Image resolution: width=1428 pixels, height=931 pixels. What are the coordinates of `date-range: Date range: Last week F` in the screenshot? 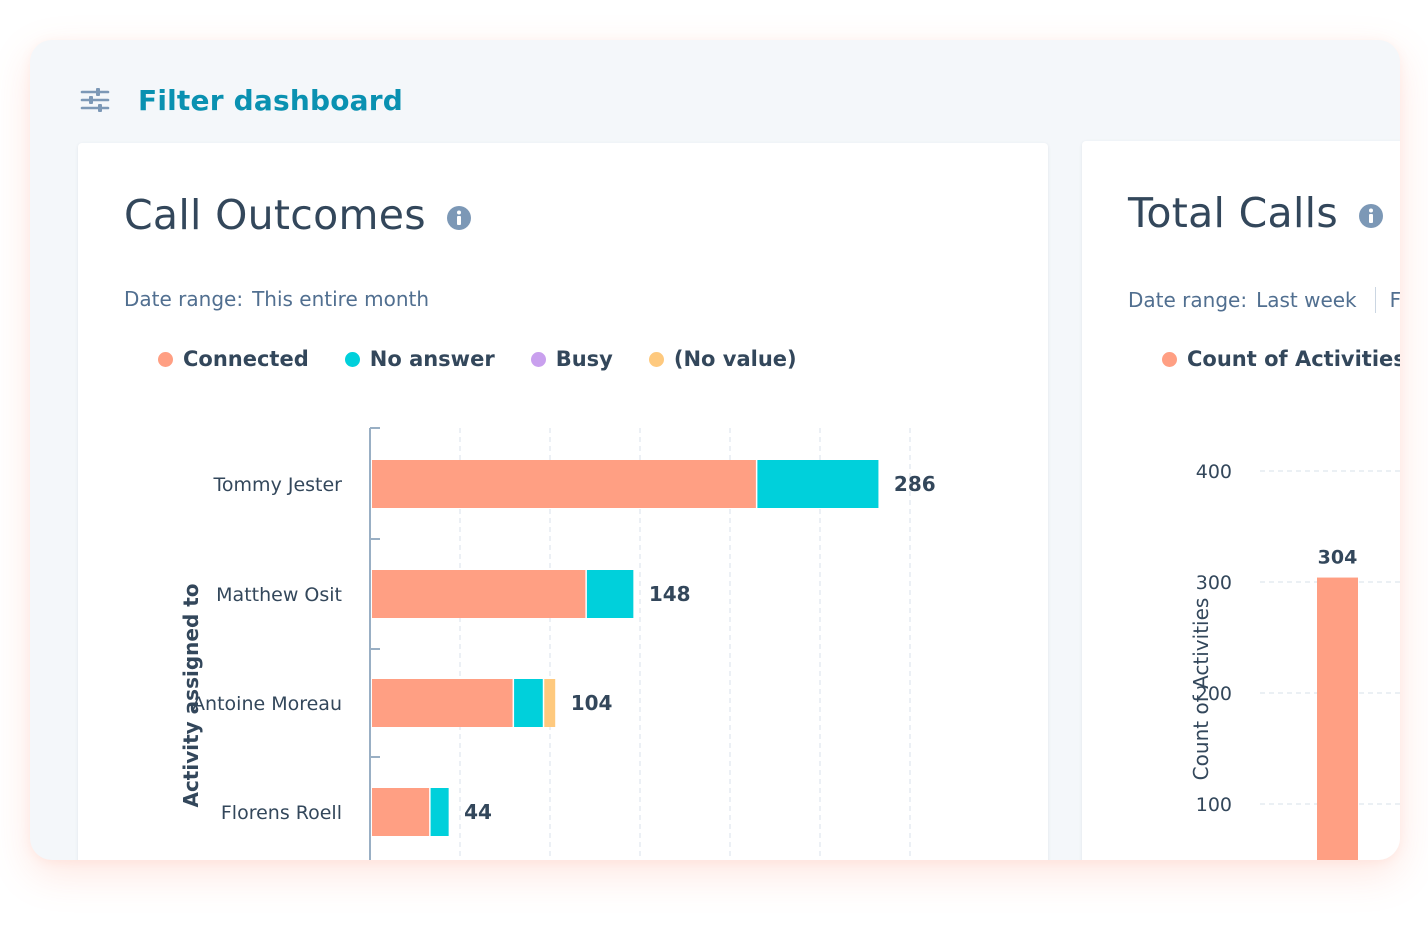 It's located at (1264, 300).